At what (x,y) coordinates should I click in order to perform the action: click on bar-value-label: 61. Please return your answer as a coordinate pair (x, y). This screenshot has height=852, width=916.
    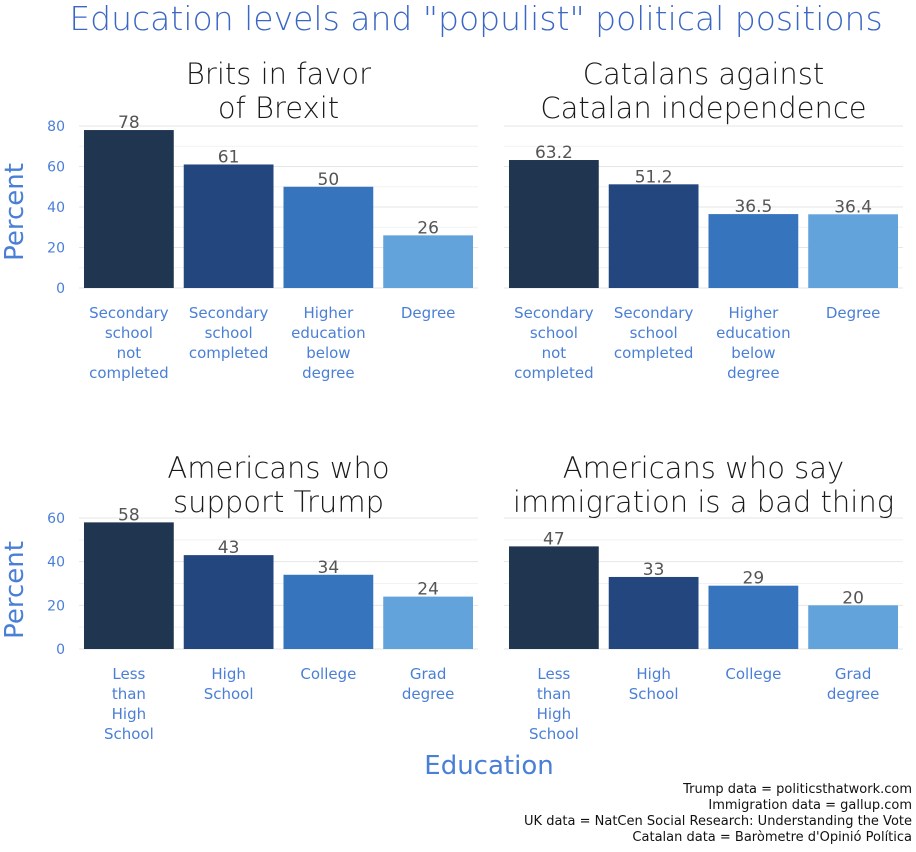
    Looking at the image, I should click on (229, 157).